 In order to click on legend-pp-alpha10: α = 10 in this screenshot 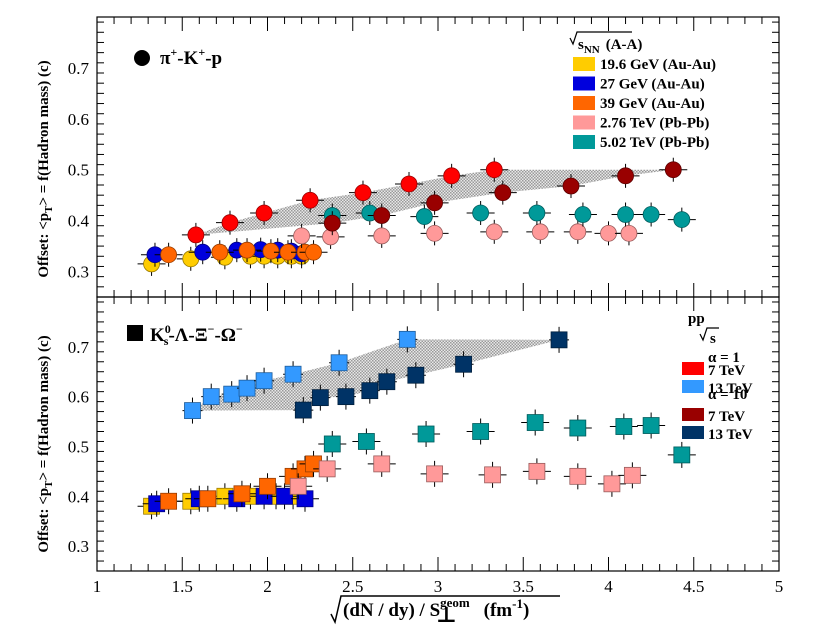, I will do `click(727, 395)`.